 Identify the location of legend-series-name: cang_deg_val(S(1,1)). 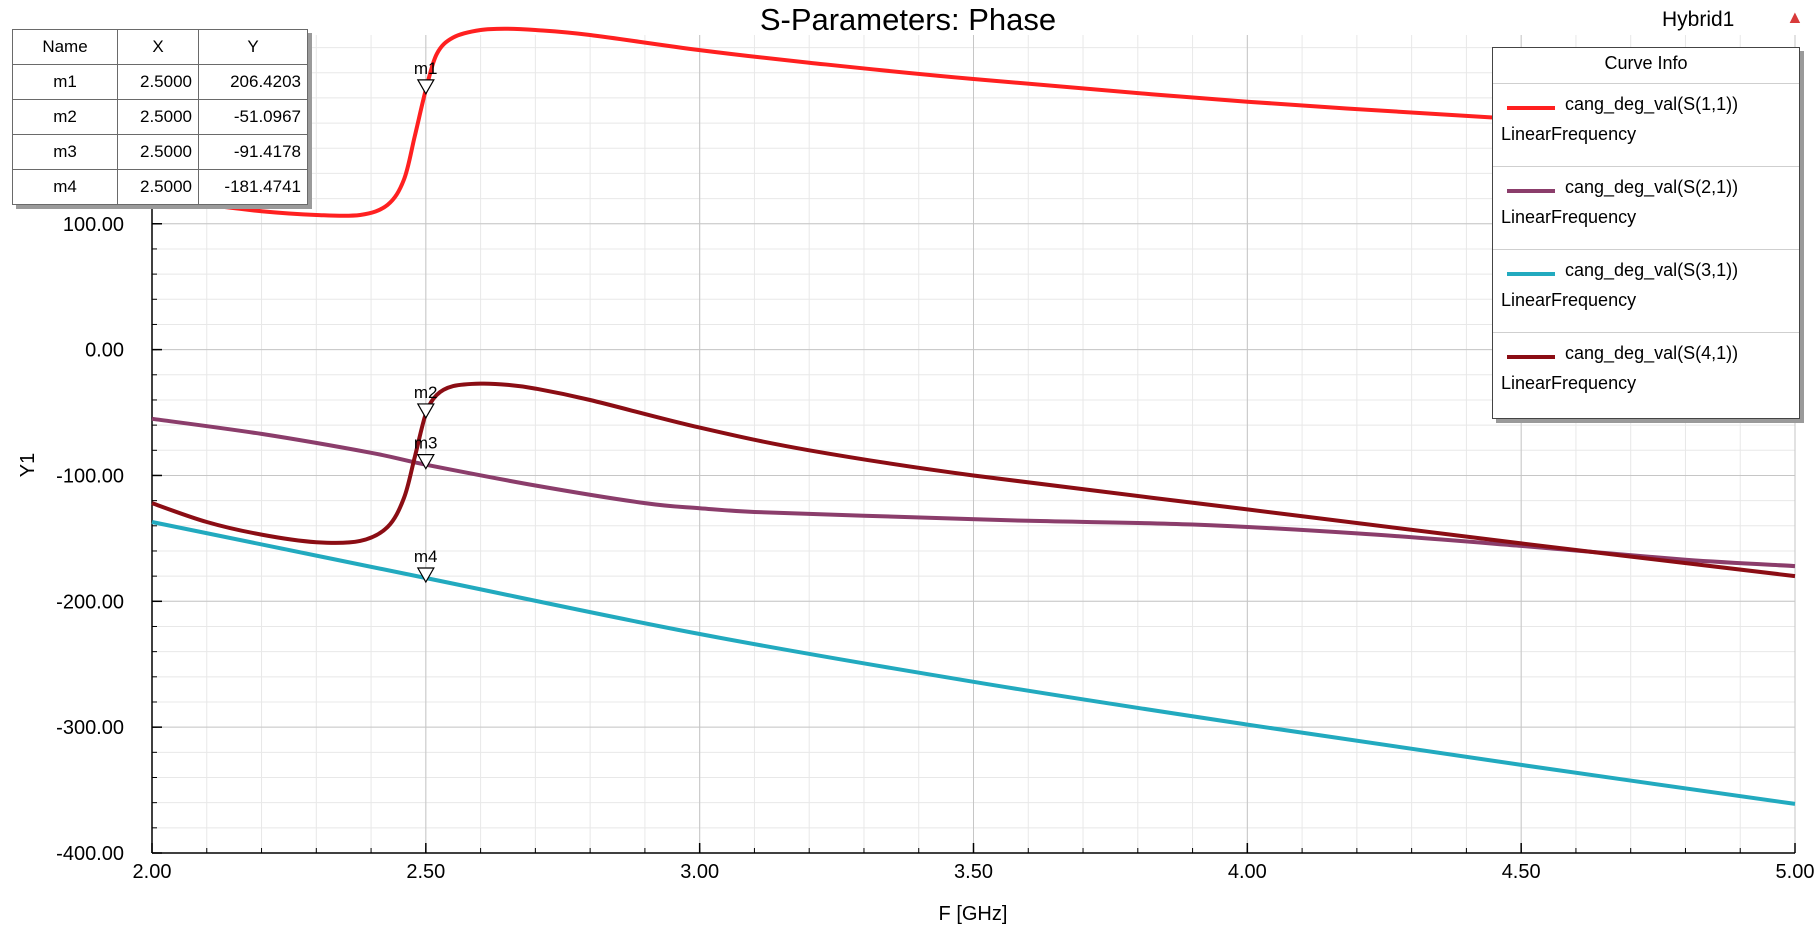
(1652, 104).